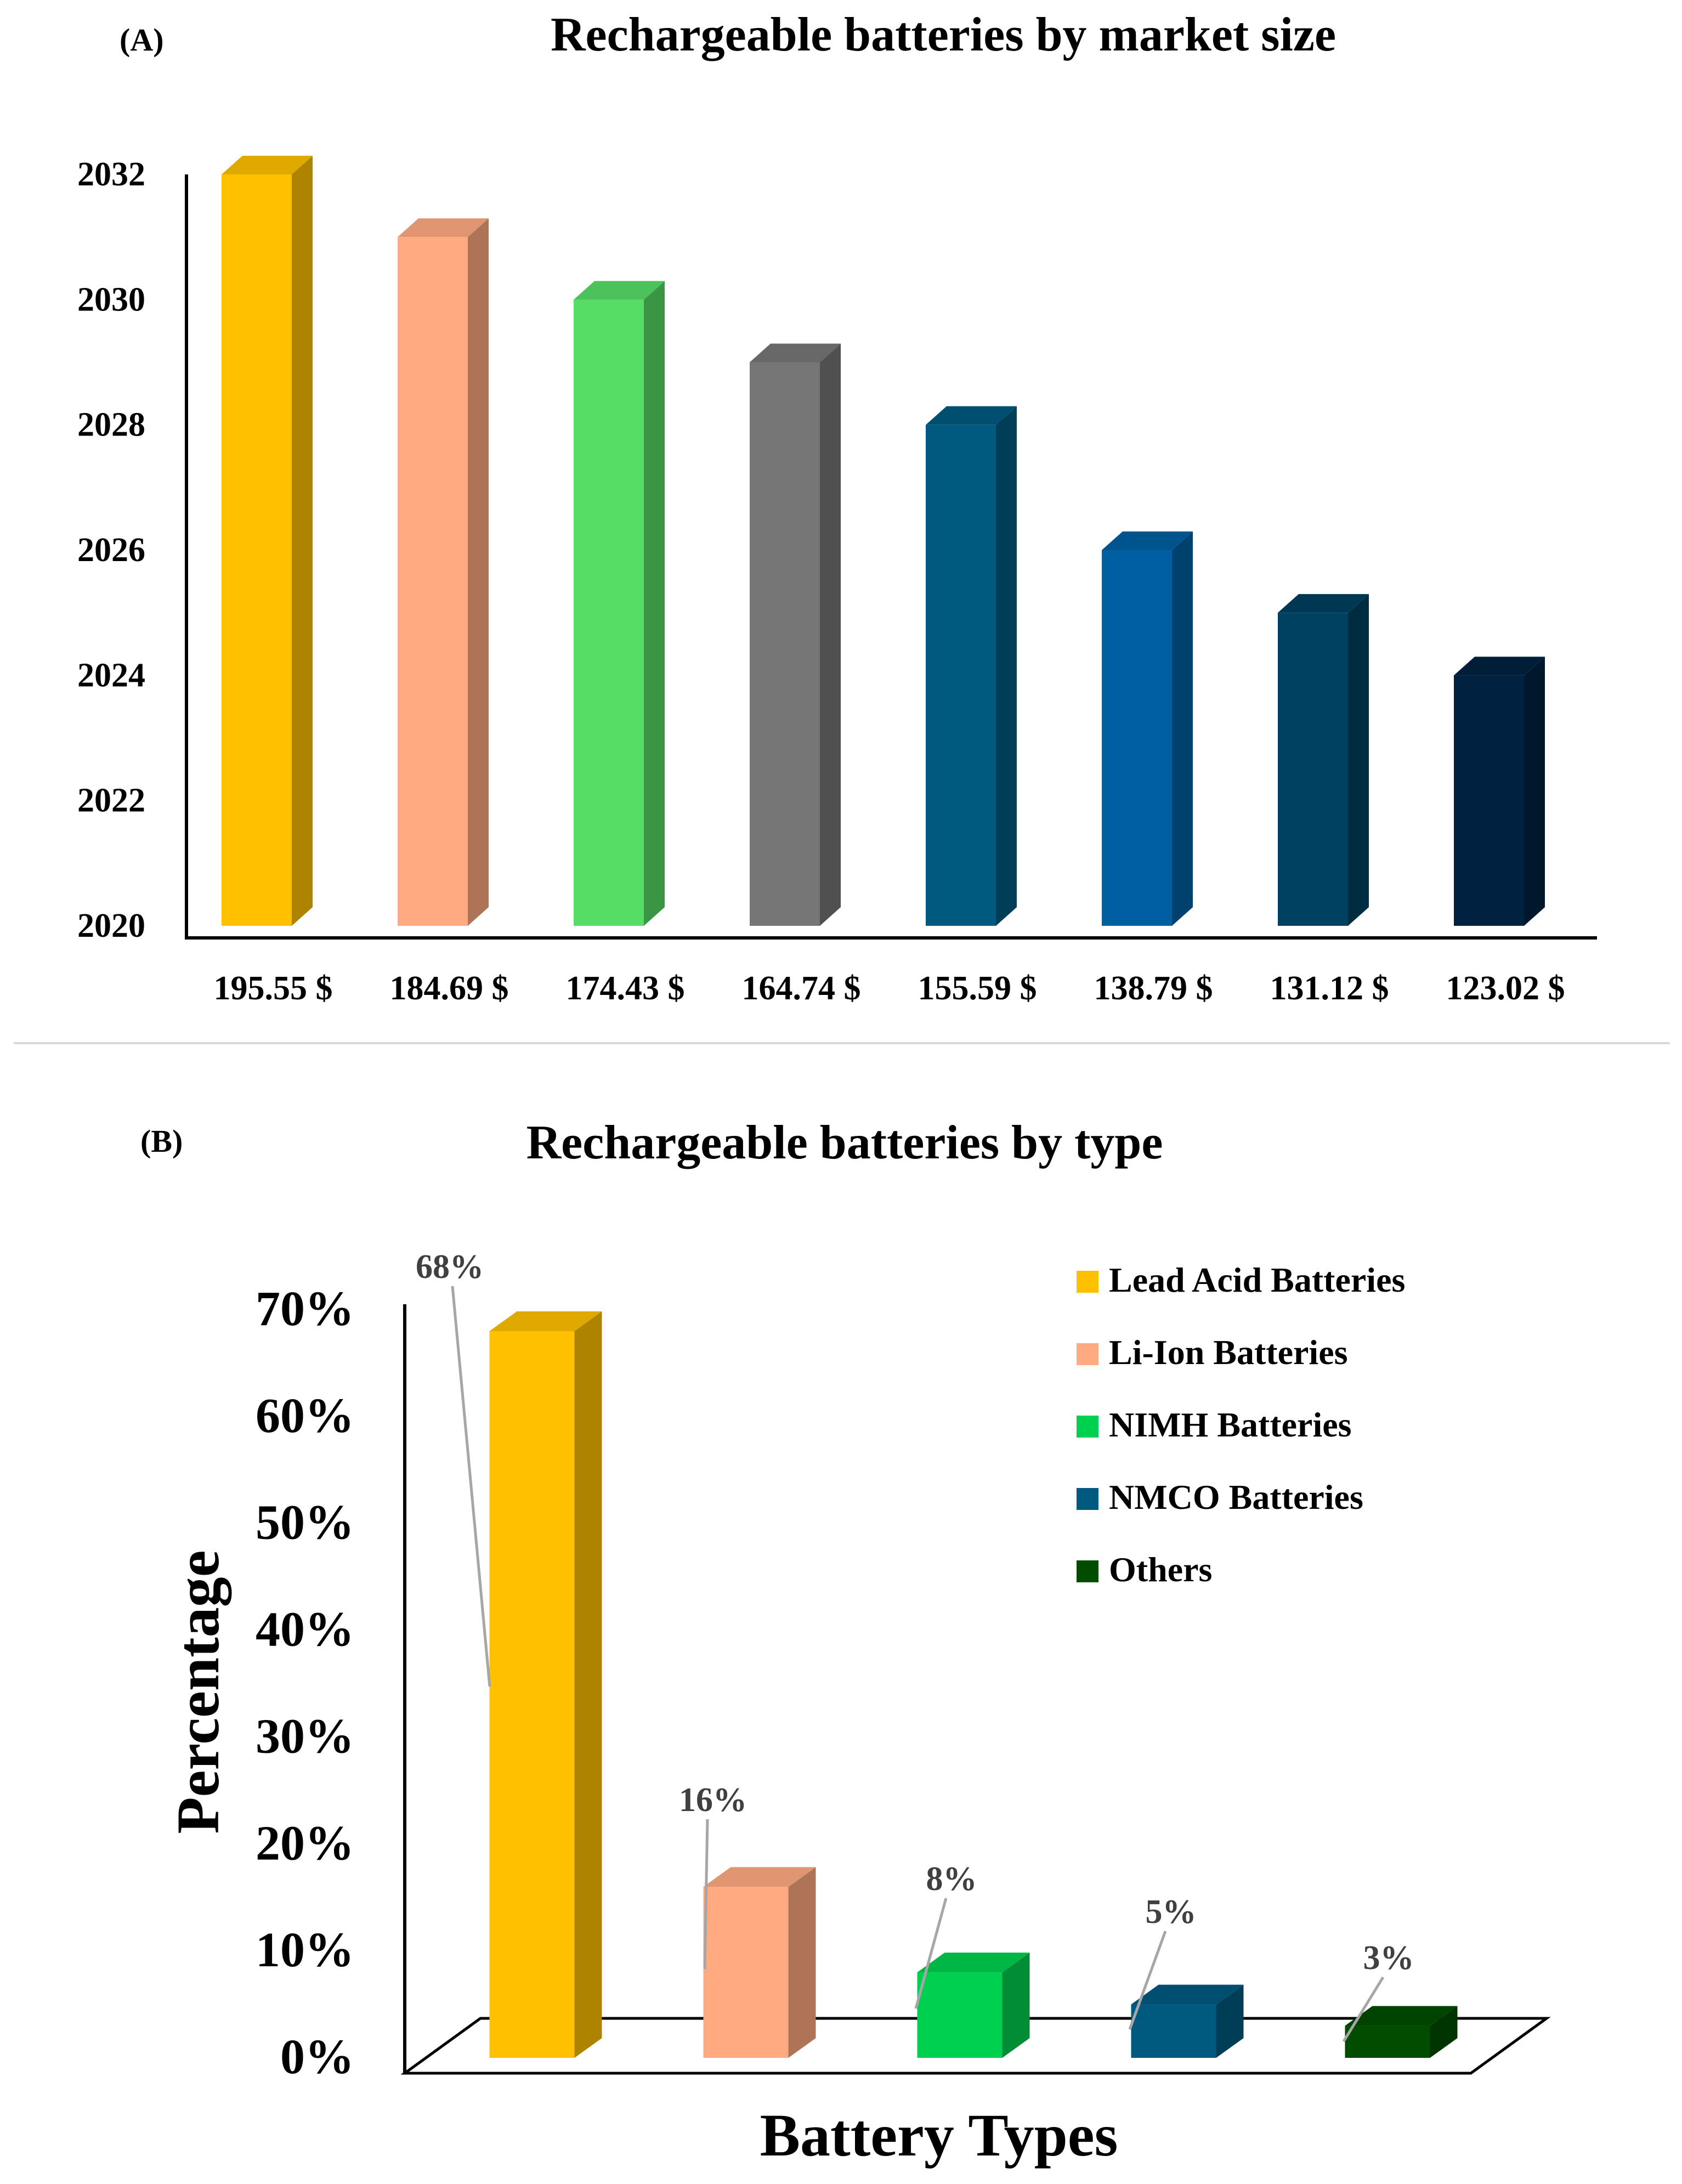 The width and height of the screenshot is (1682, 2184). Describe the element at coordinates (545, 1321) in the screenshot. I see `panel-b-bar-0-top` at that location.